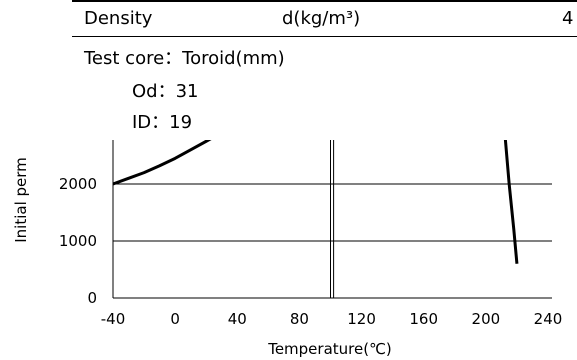 The height and width of the screenshot is (360, 577). I want to click on x-tick-label--40: -40, so click(113, 319).